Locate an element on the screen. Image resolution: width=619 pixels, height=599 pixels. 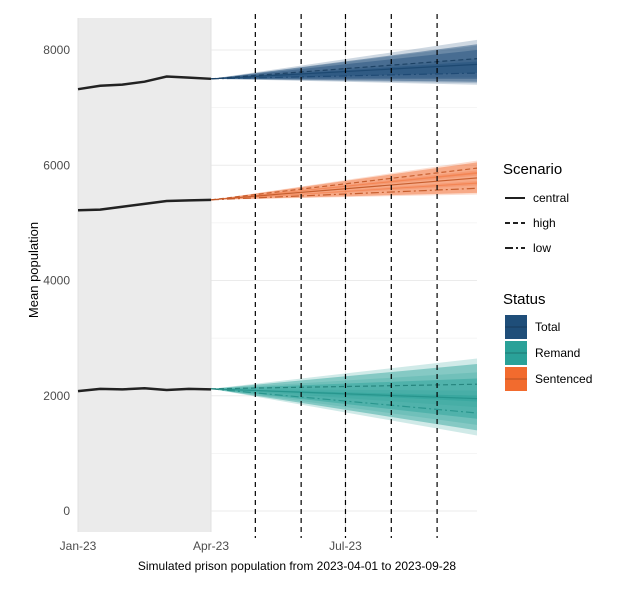
band-inner-remand-central is located at coordinates (344, 398).